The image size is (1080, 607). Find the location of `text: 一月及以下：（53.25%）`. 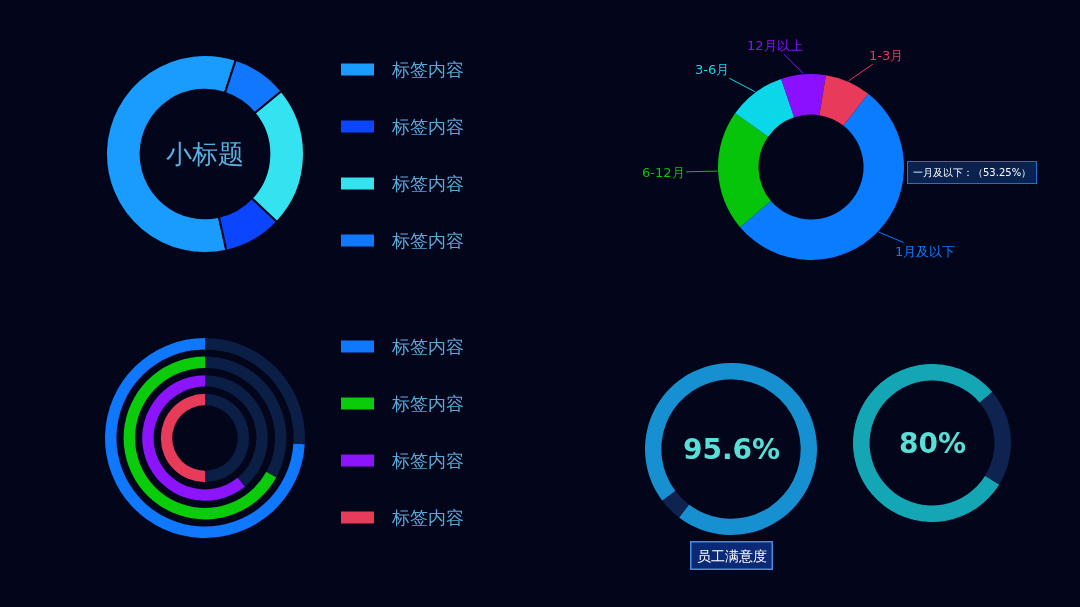

text: 一月及以下：（53.25%） is located at coordinates (972, 172).